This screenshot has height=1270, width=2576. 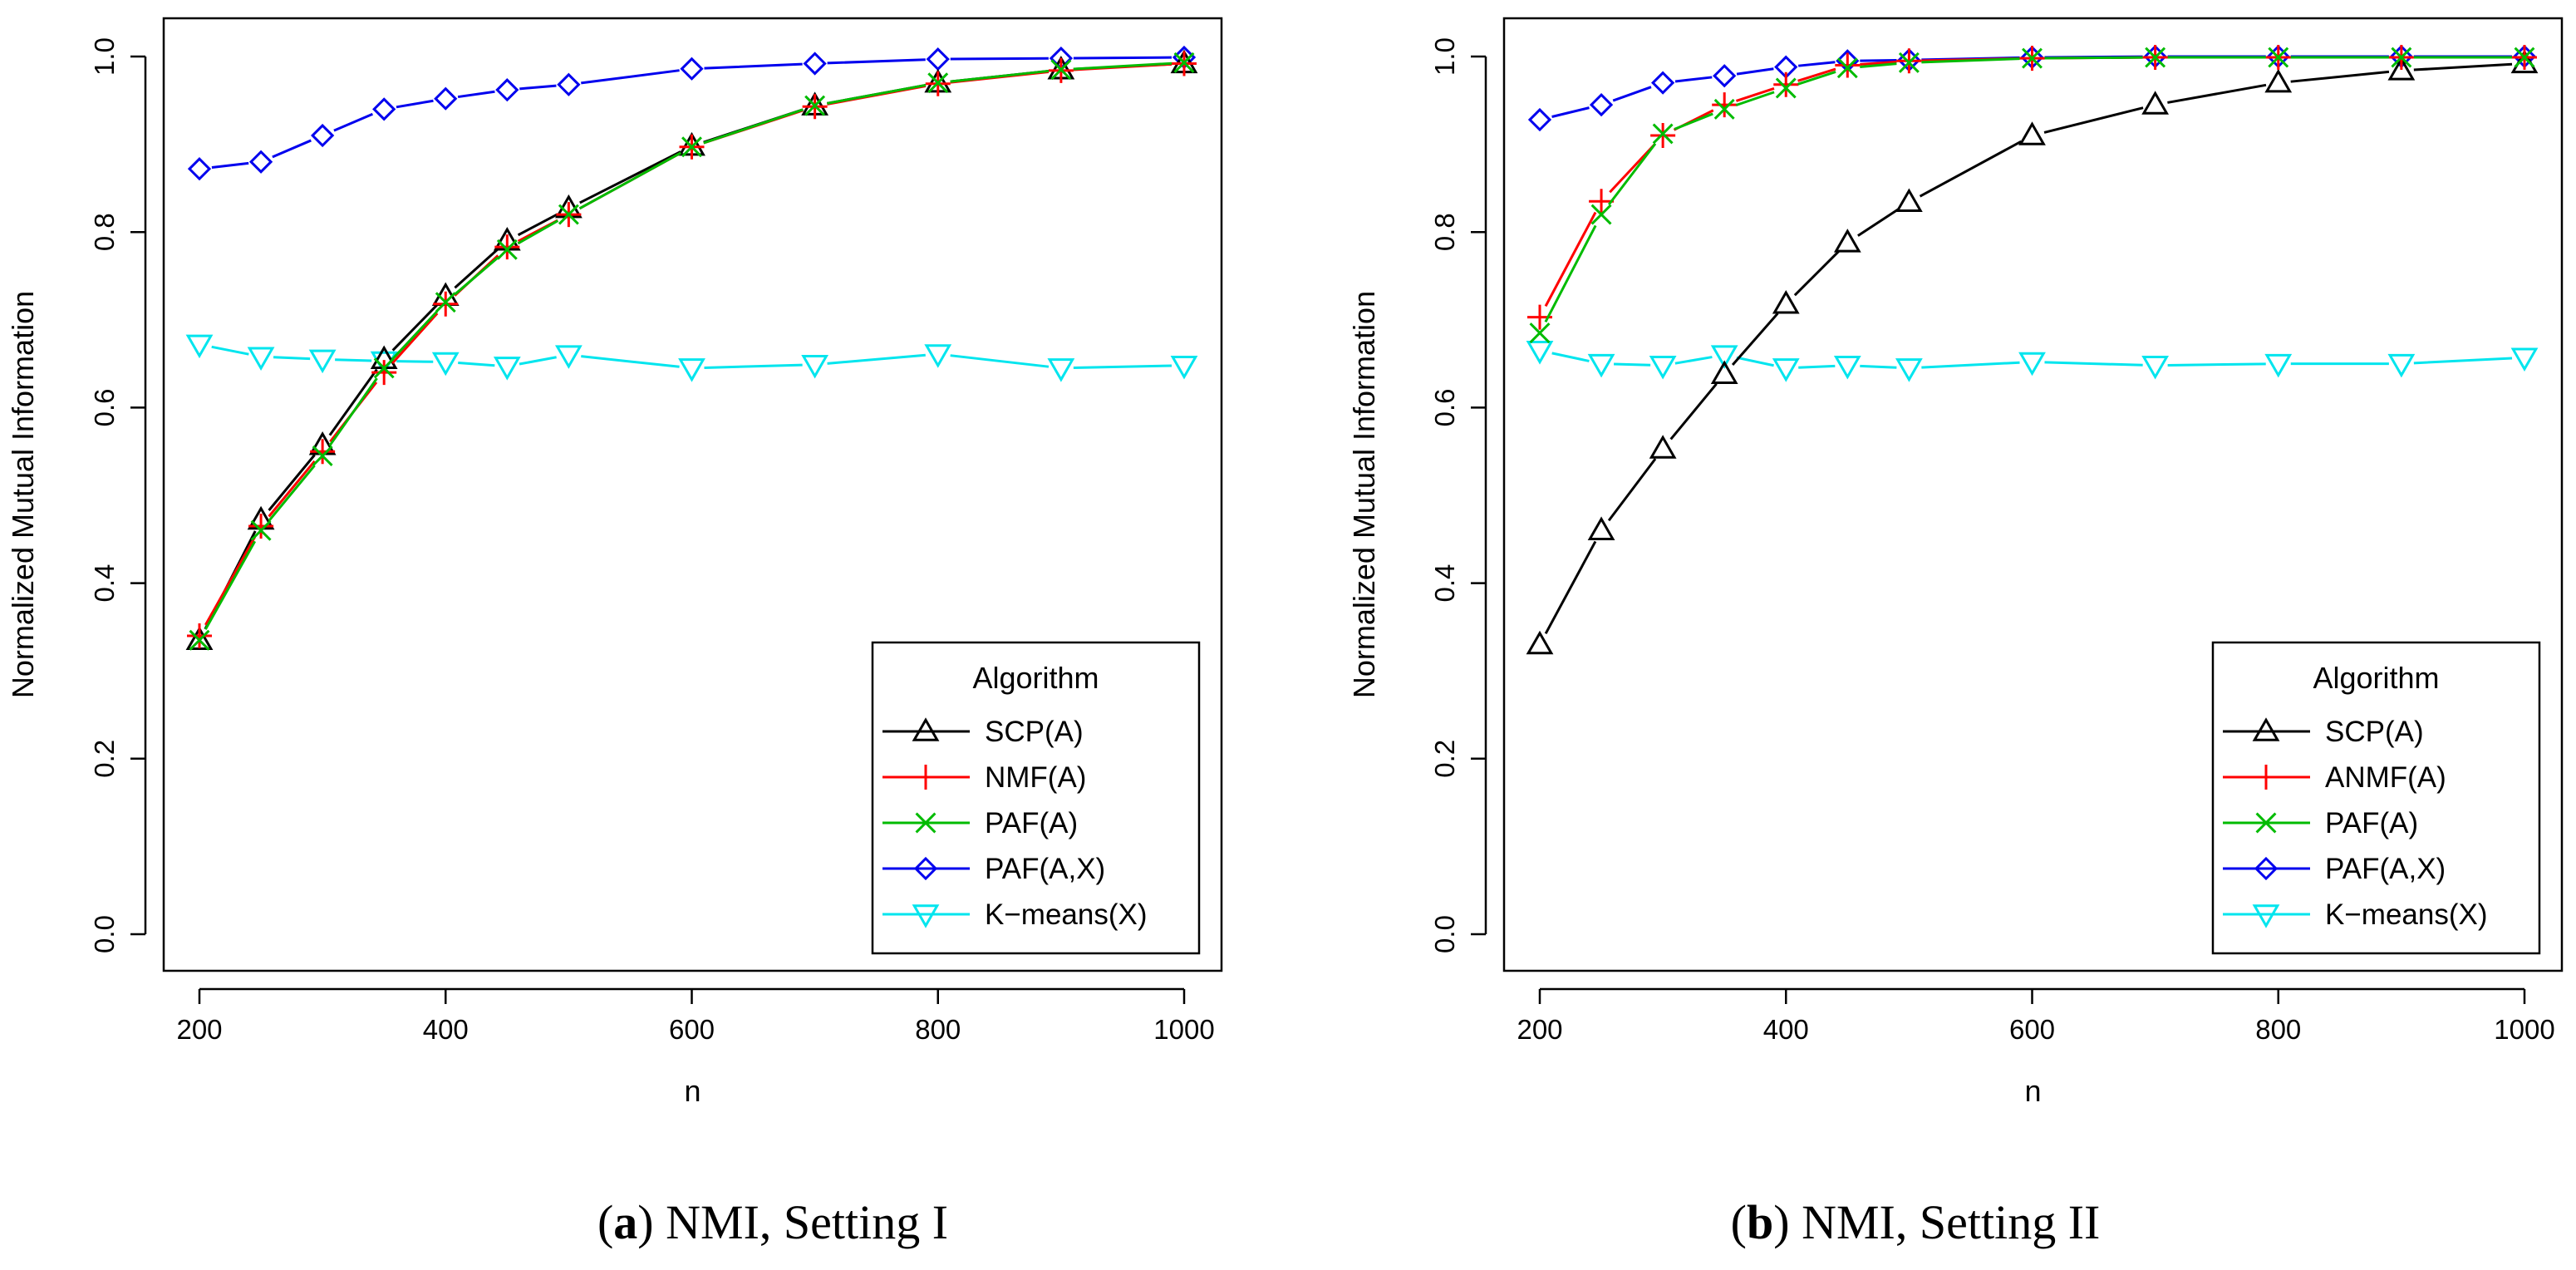 I want to click on x-tick-label: 200, so click(x=1539, y=1029).